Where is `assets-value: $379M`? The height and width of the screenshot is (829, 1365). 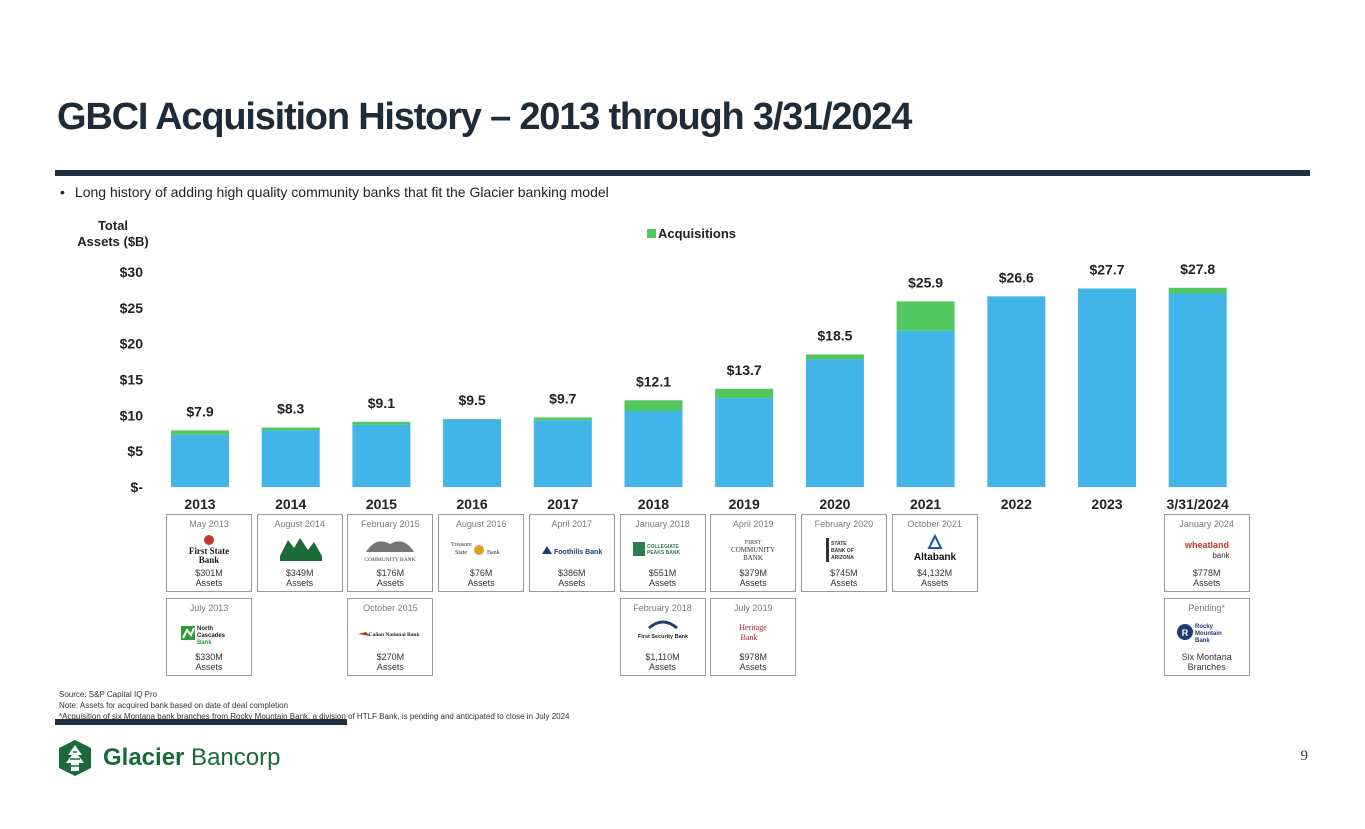 assets-value: $379M is located at coordinates (753, 573).